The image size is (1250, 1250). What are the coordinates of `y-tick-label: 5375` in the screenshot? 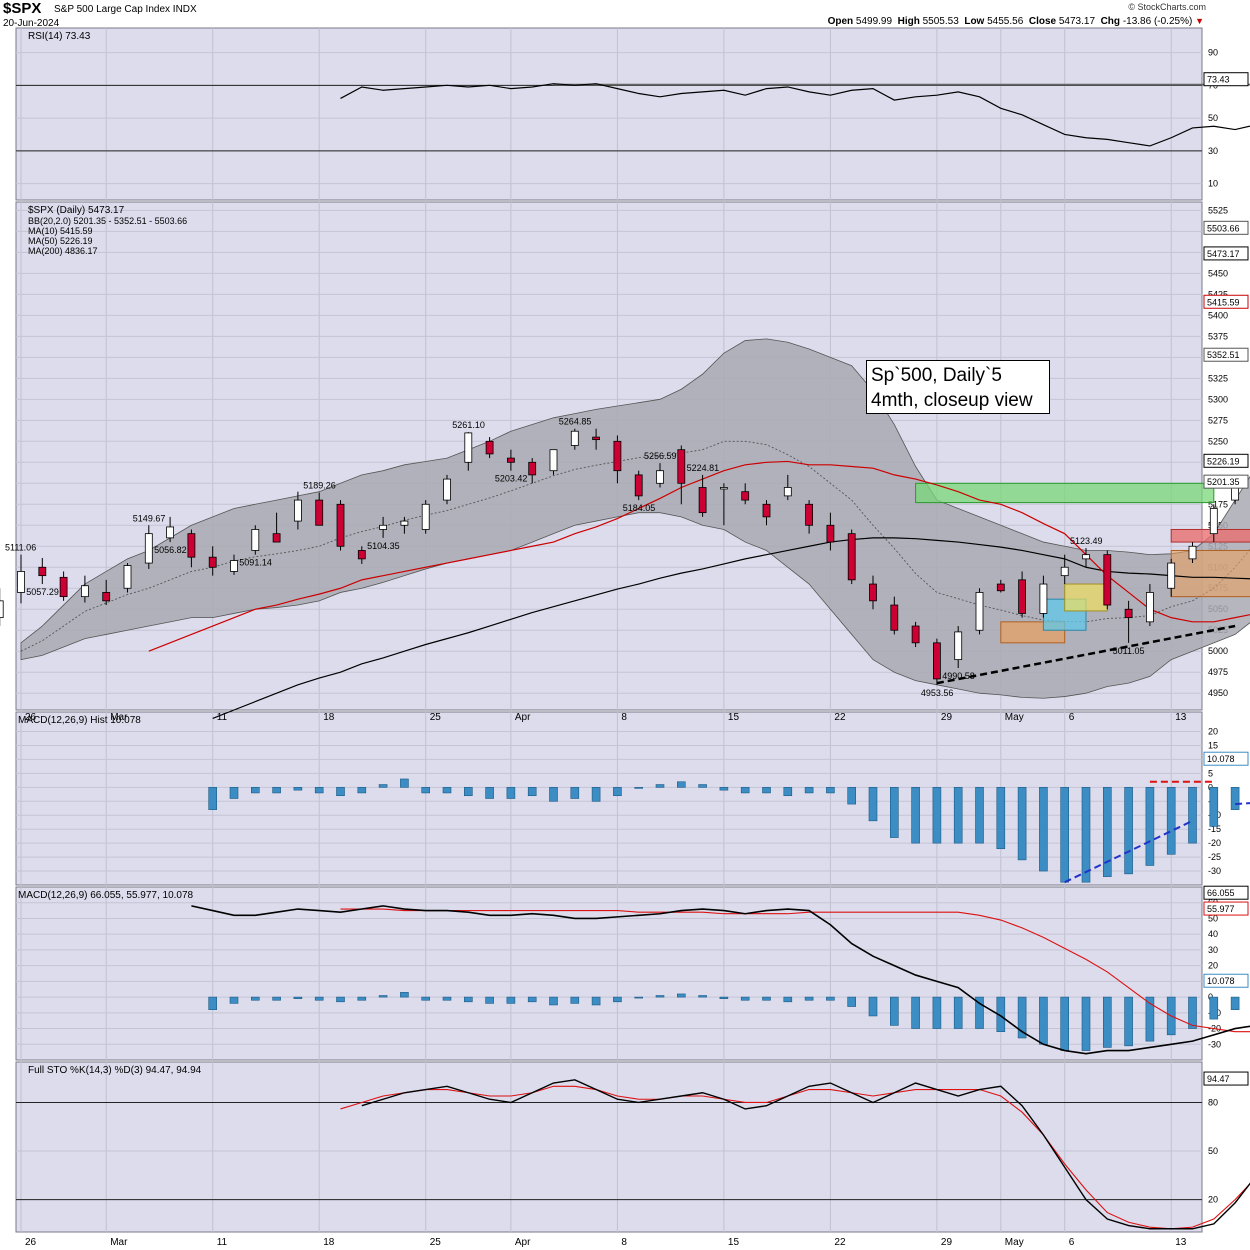 It's located at (1218, 336).